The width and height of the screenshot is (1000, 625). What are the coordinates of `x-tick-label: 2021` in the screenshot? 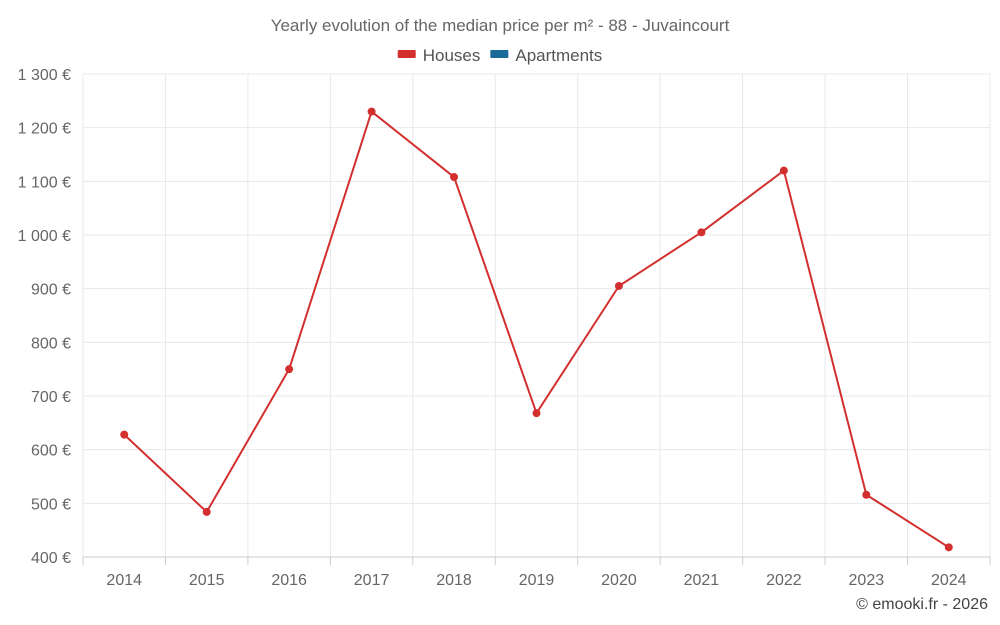 It's located at (702, 580).